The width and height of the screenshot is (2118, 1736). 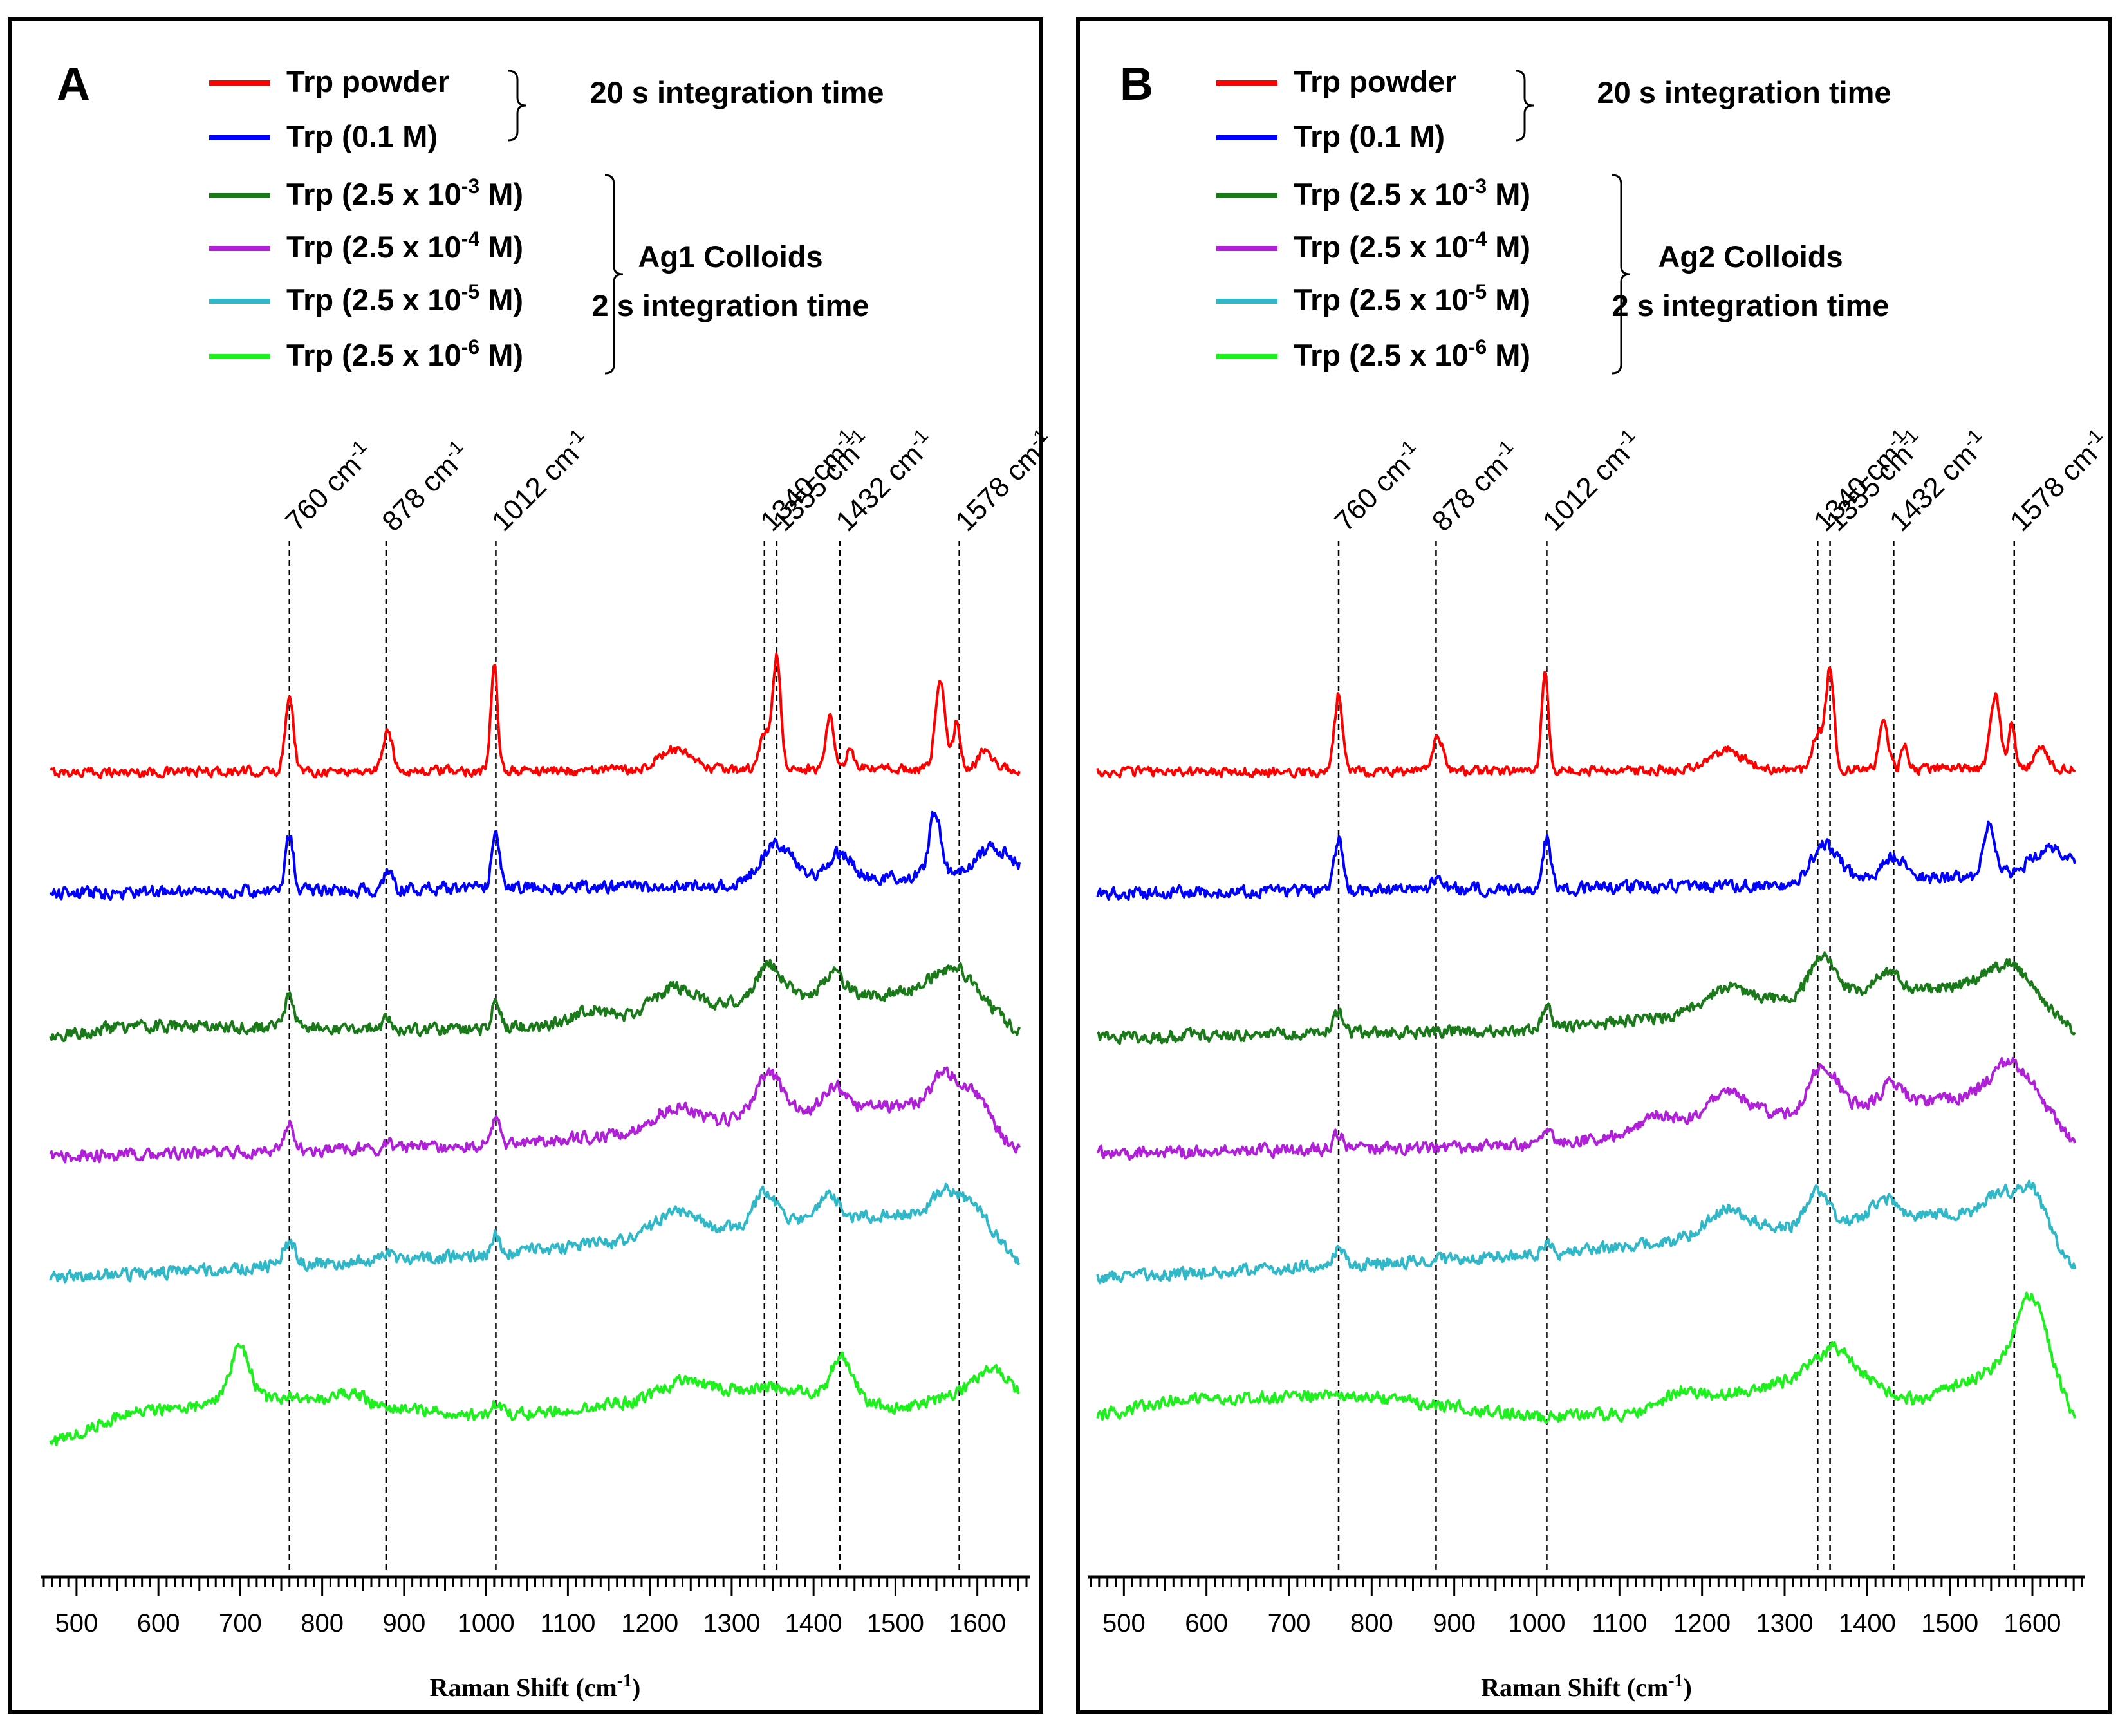 What do you see at coordinates (1136, 84) in the screenshot?
I see `panel-label: B` at bounding box center [1136, 84].